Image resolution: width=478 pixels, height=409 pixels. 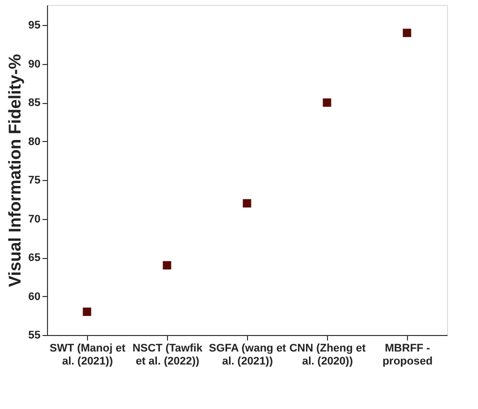 What do you see at coordinates (34, 336) in the screenshot?
I see `y-tick-label: 55` at bounding box center [34, 336].